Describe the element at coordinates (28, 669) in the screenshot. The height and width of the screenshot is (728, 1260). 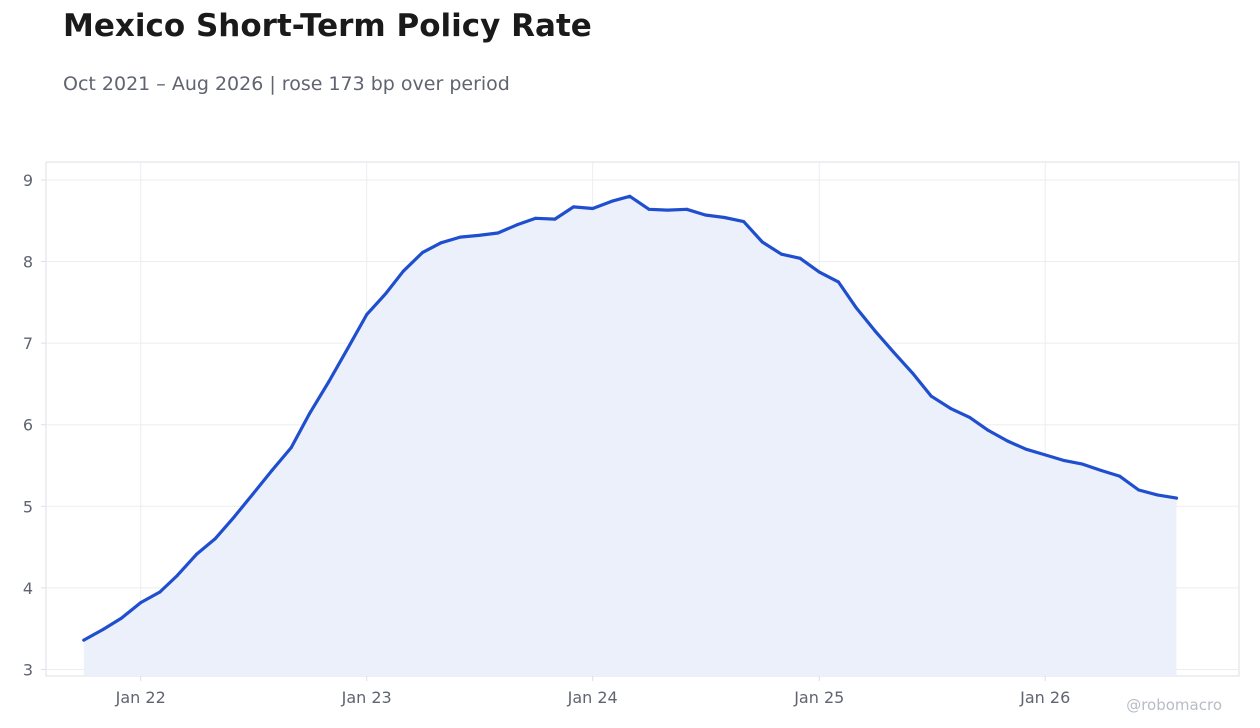
I see `y-tick-label: 3` at that location.